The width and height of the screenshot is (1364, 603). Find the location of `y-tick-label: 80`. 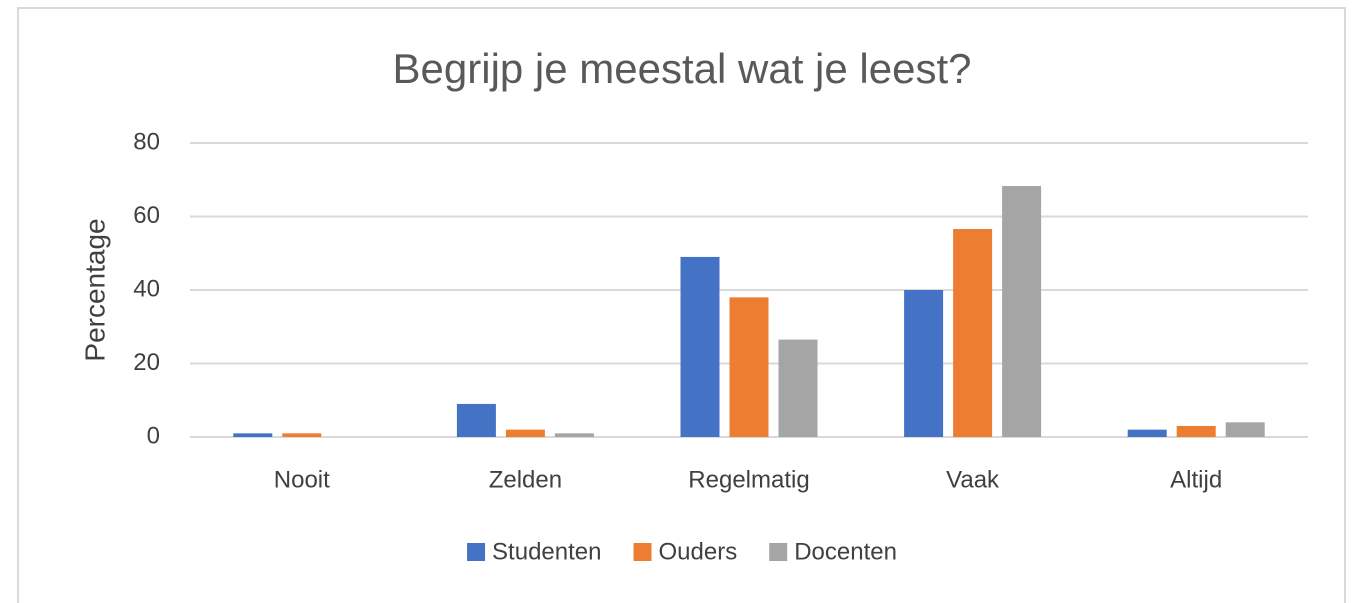

y-tick-label: 80 is located at coordinates (146, 141).